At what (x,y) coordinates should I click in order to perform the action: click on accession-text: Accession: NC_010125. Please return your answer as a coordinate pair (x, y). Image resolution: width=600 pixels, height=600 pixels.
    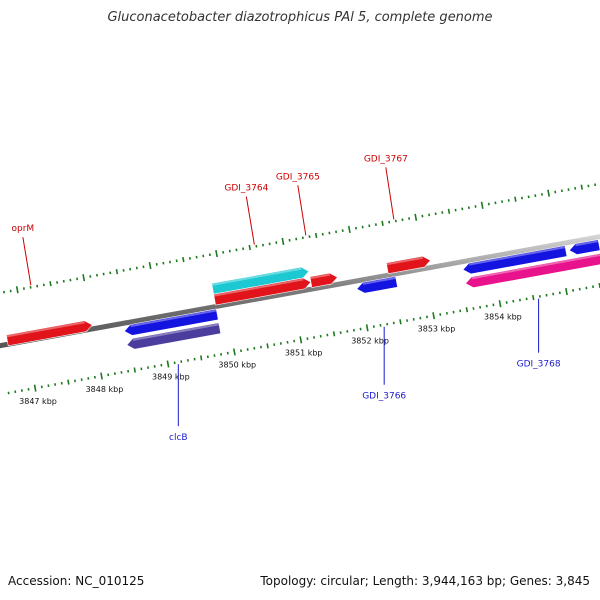
    Looking at the image, I should click on (76, 581).